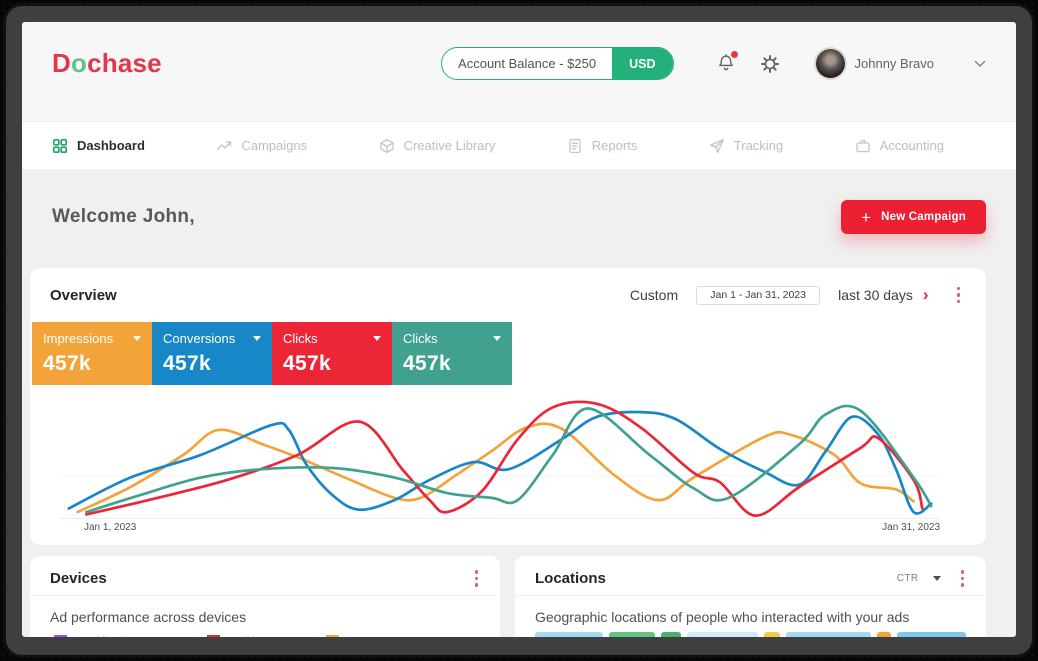  What do you see at coordinates (716, 145) in the screenshot?
I see `send-icon` at bounding box center [716, 145].